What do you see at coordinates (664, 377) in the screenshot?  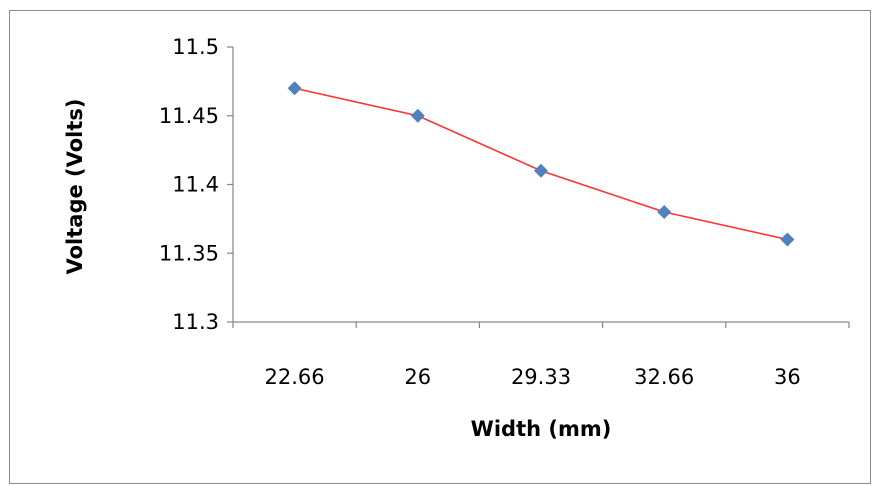 I see `x-tick-label: 32.66` at bounding box center [664, 377].